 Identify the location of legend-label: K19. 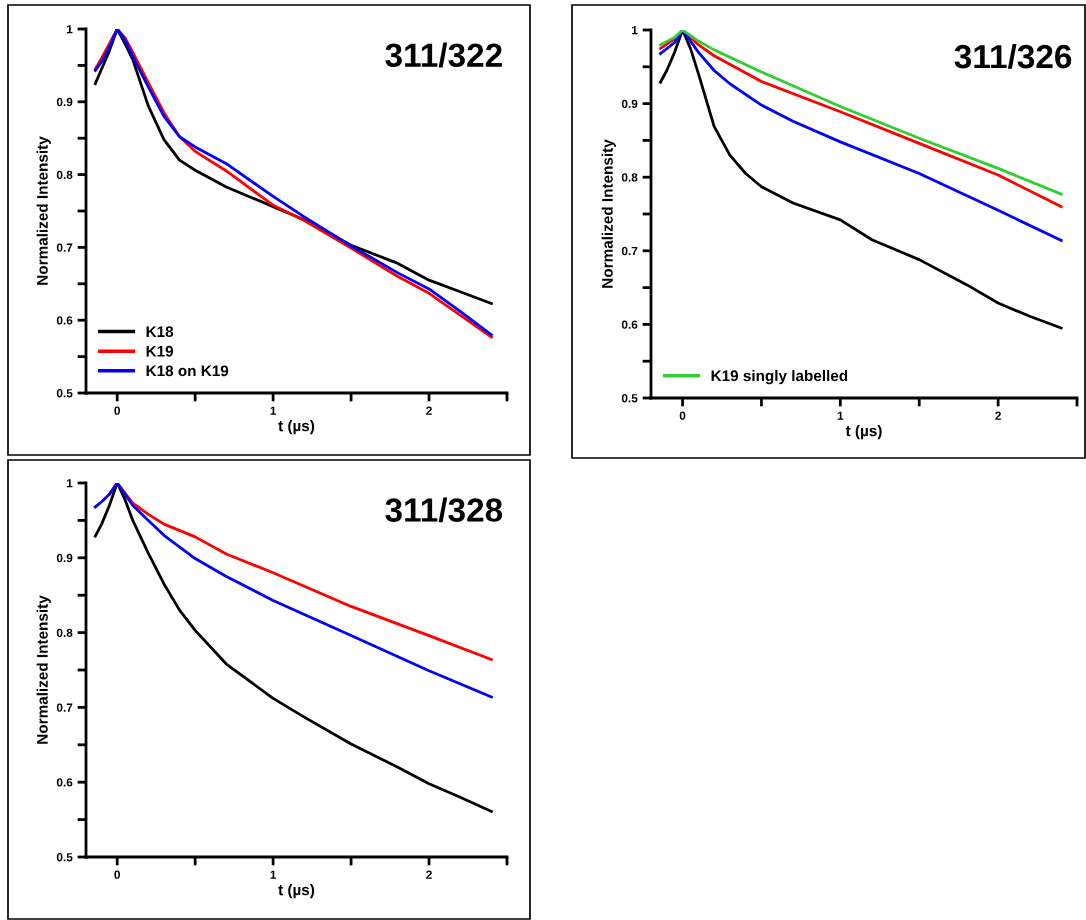
(160, 351).